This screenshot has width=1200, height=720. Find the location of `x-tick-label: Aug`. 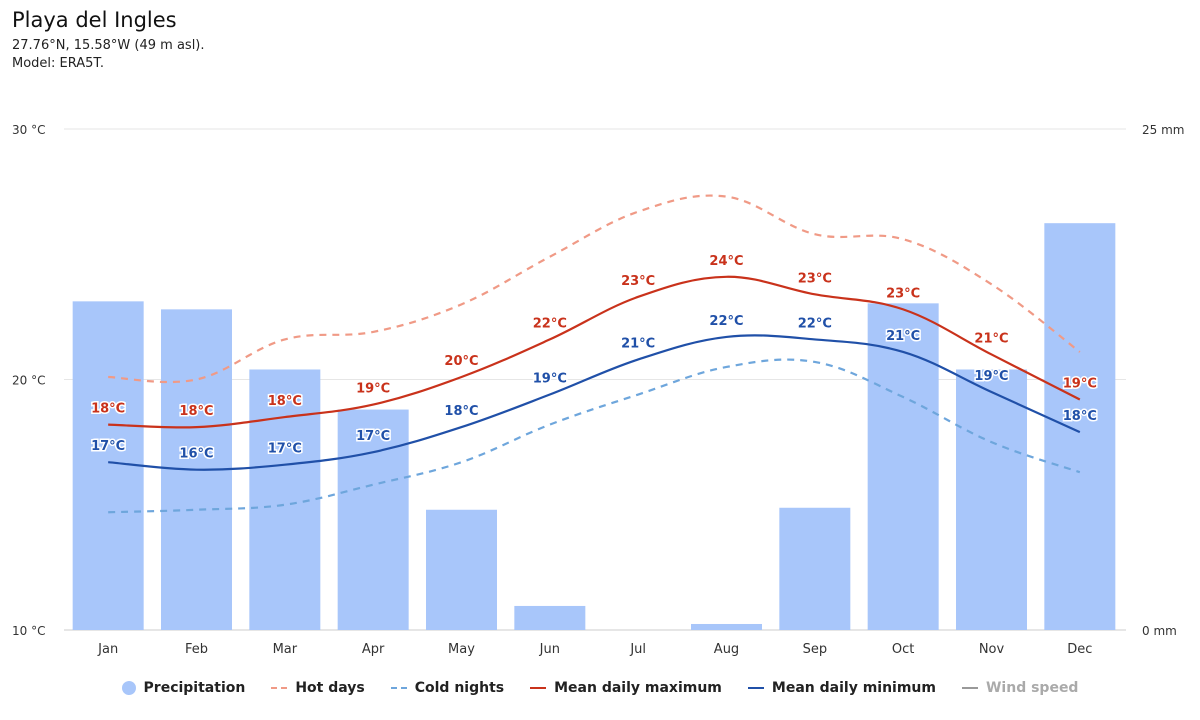

x-tick-label: Aug is located at coordinates (726, 649).